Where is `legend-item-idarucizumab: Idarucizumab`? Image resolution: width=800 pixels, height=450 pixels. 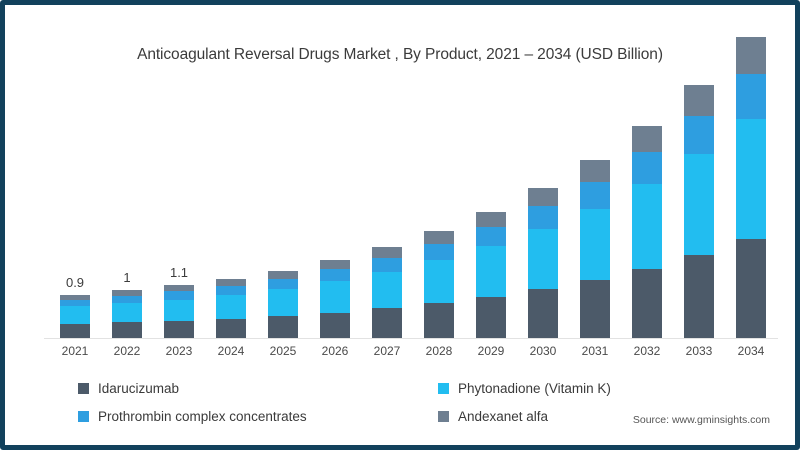
legend-item-idarucizumab: Idarucizumab is located at coordinates (258, 388).